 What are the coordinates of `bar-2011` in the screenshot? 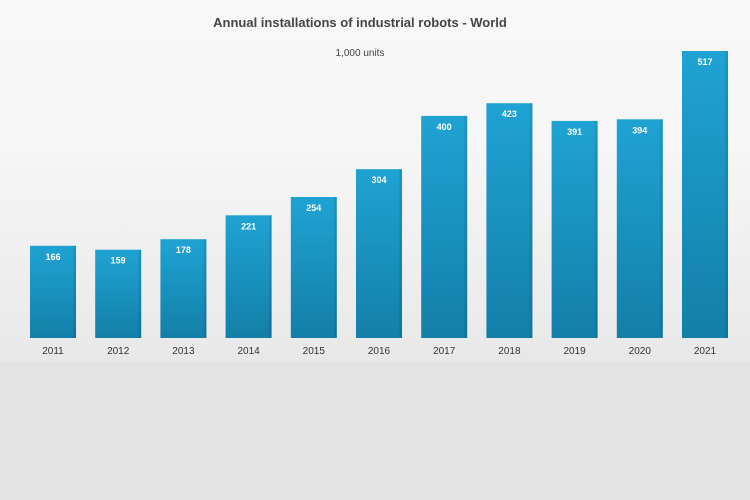 It's located at (53, 291).